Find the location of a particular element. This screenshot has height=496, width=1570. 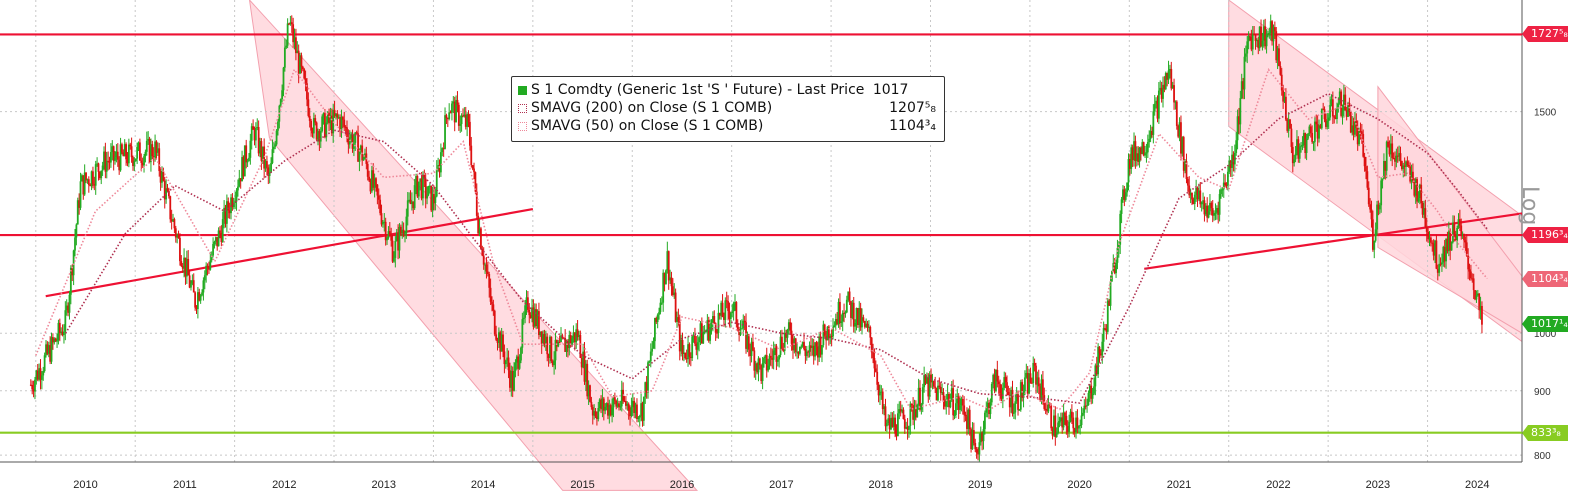

x-tick-label-2010: 2010 is located at coordinates (85, 485).